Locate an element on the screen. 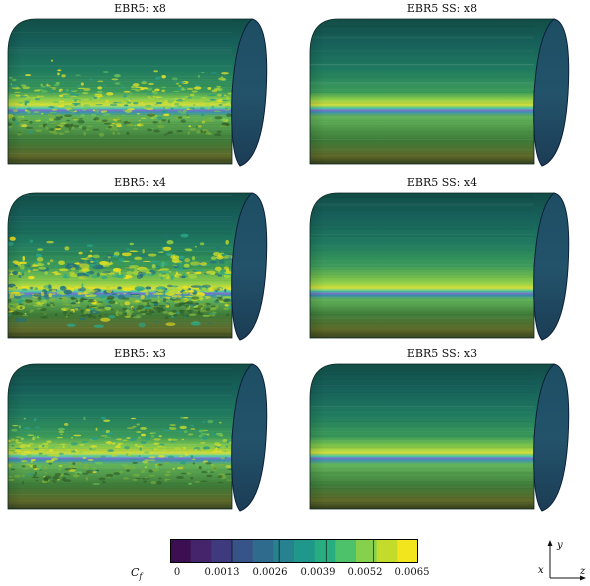 The width and height of the screenshot is (590, 586). colorbar is located at coordinates (294, 551).